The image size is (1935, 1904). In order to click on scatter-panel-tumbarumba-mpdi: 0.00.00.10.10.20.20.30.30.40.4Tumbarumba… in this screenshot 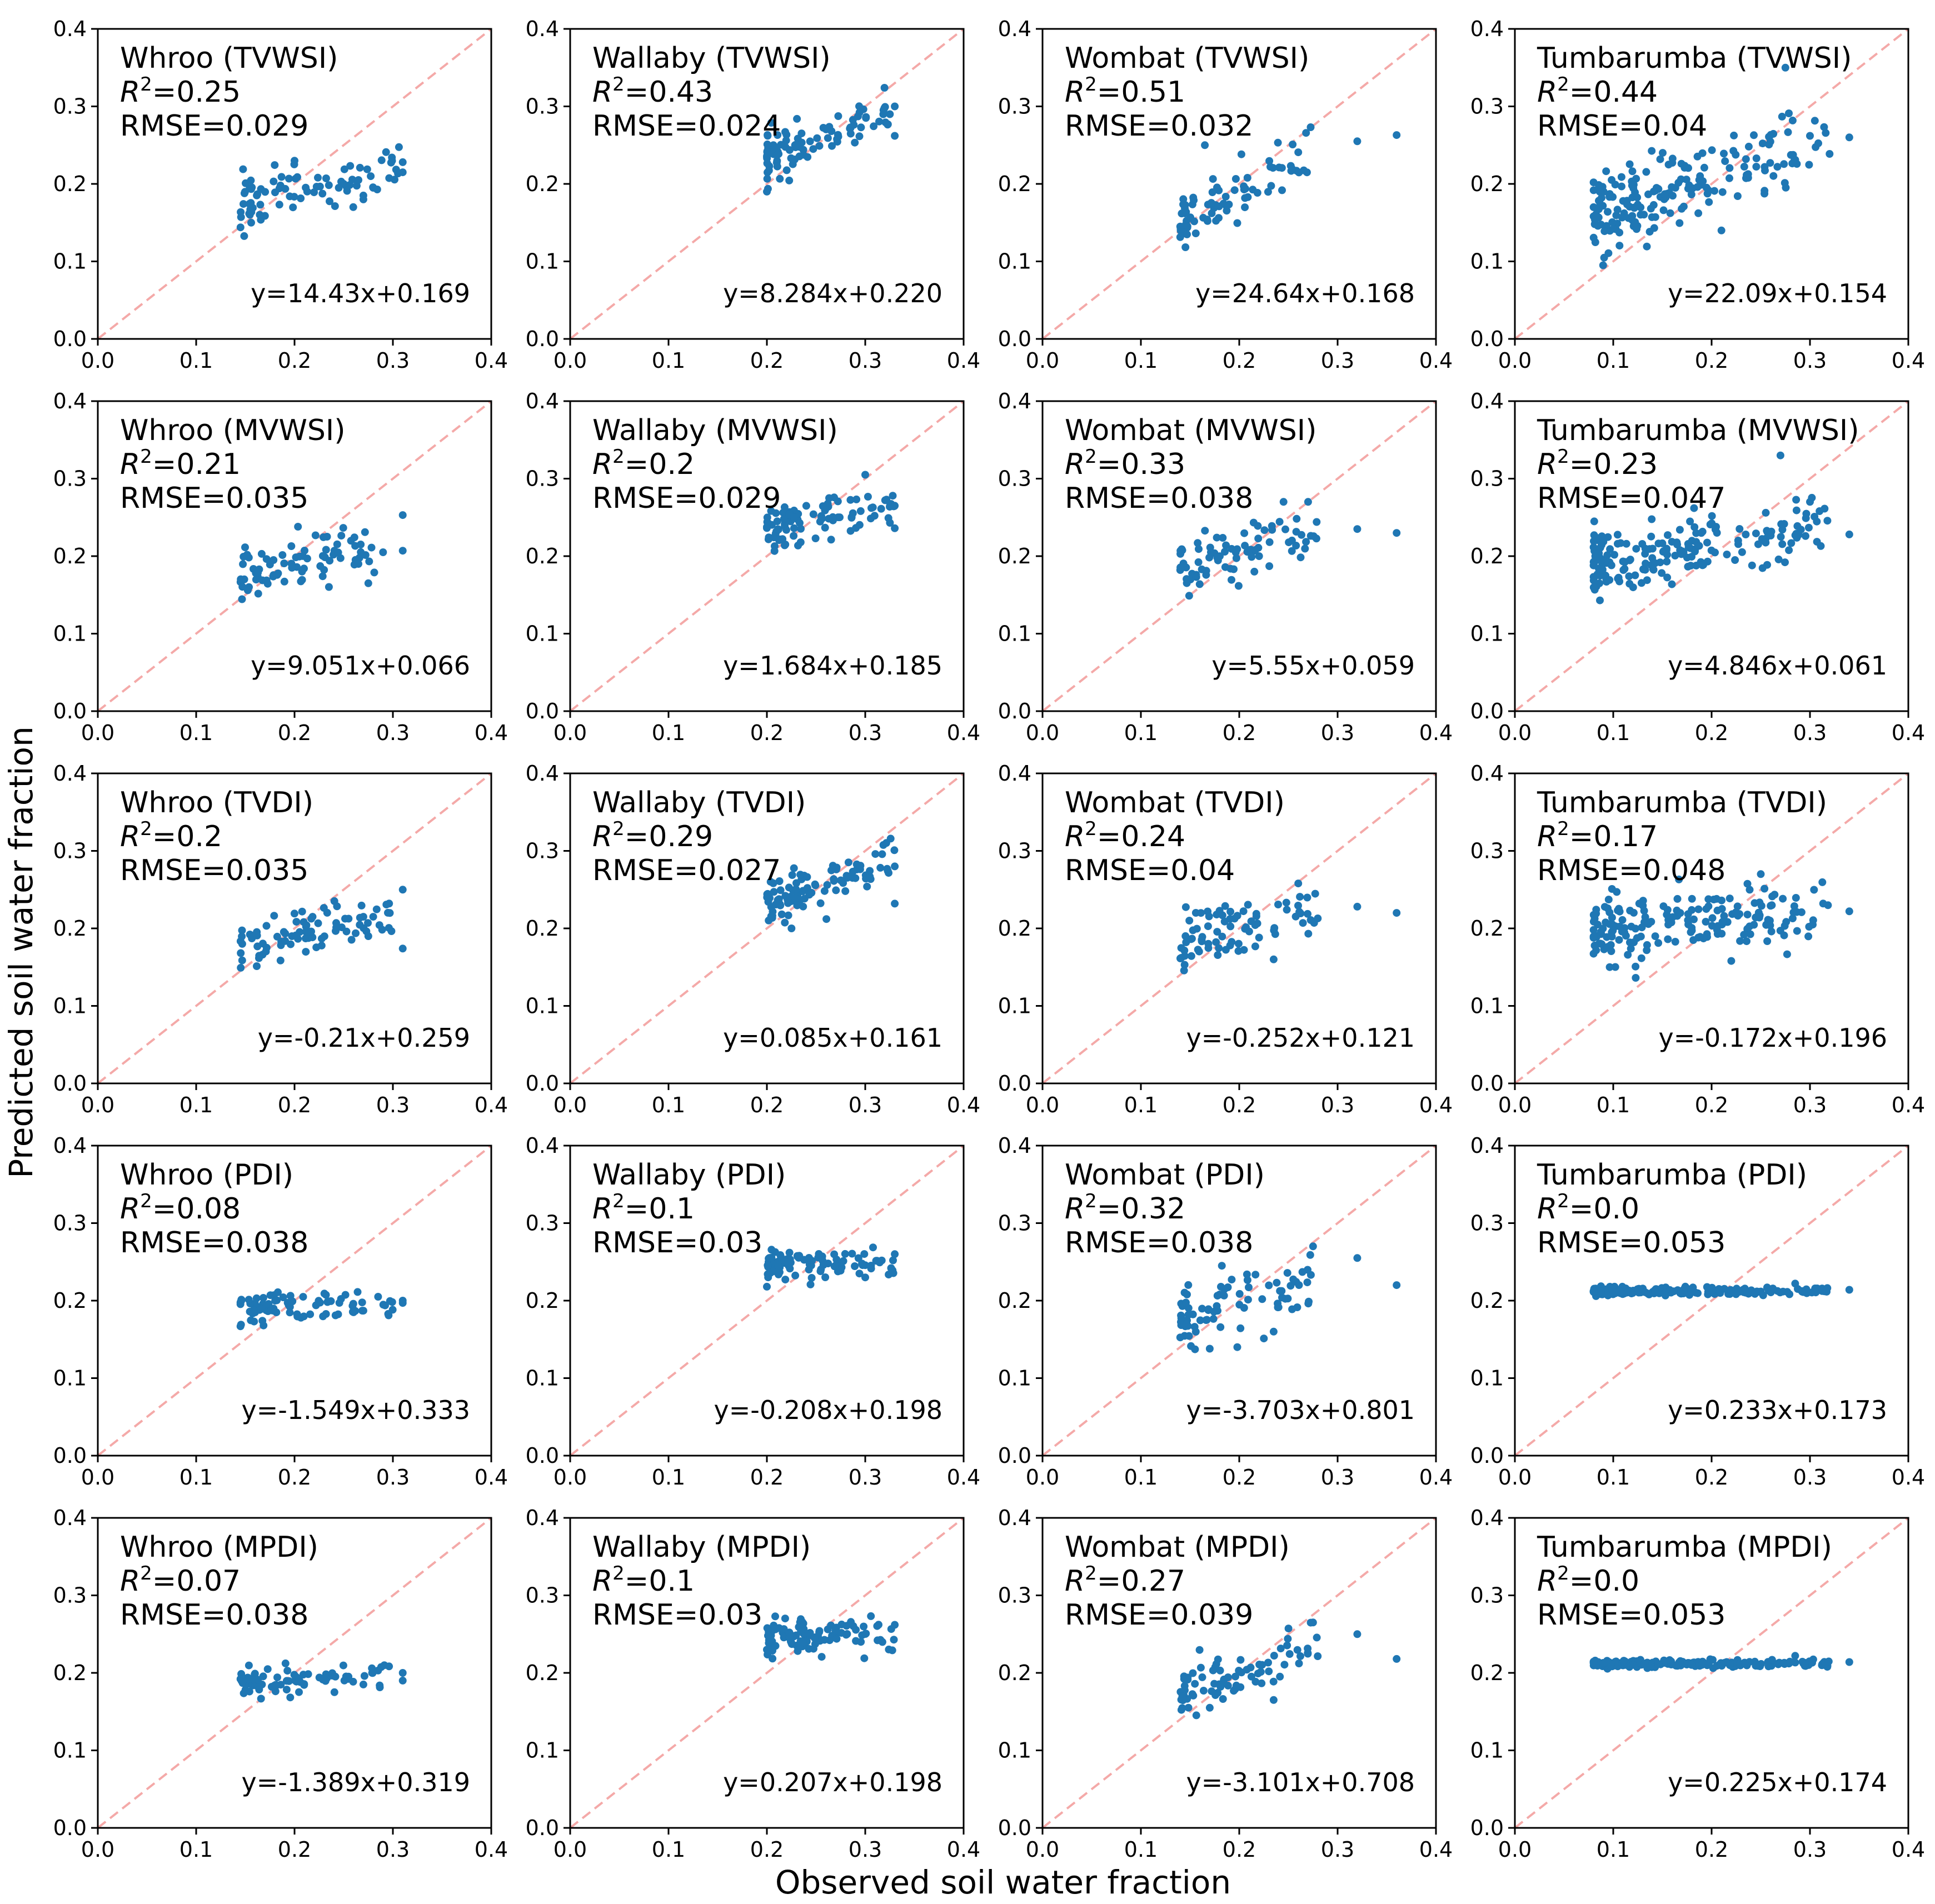, I will do `click(1698, 1684)`.